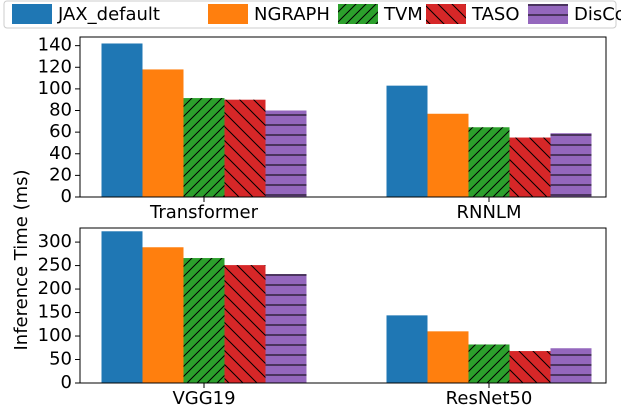 Image resolution: width=621 pixels, height=410 pixels. What do you see at coordinates (489, 212) in the screenshot?
I see `x-tick-label: RNNLM` at bounding box center [489, 212].